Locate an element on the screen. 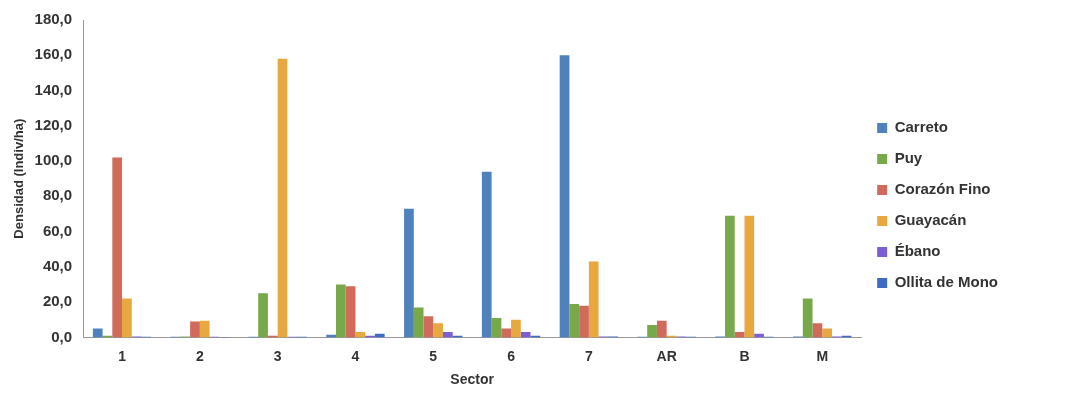 The image size is (1081, 404). legend-label: Corazón Fino is located at coordinates (942, 189).